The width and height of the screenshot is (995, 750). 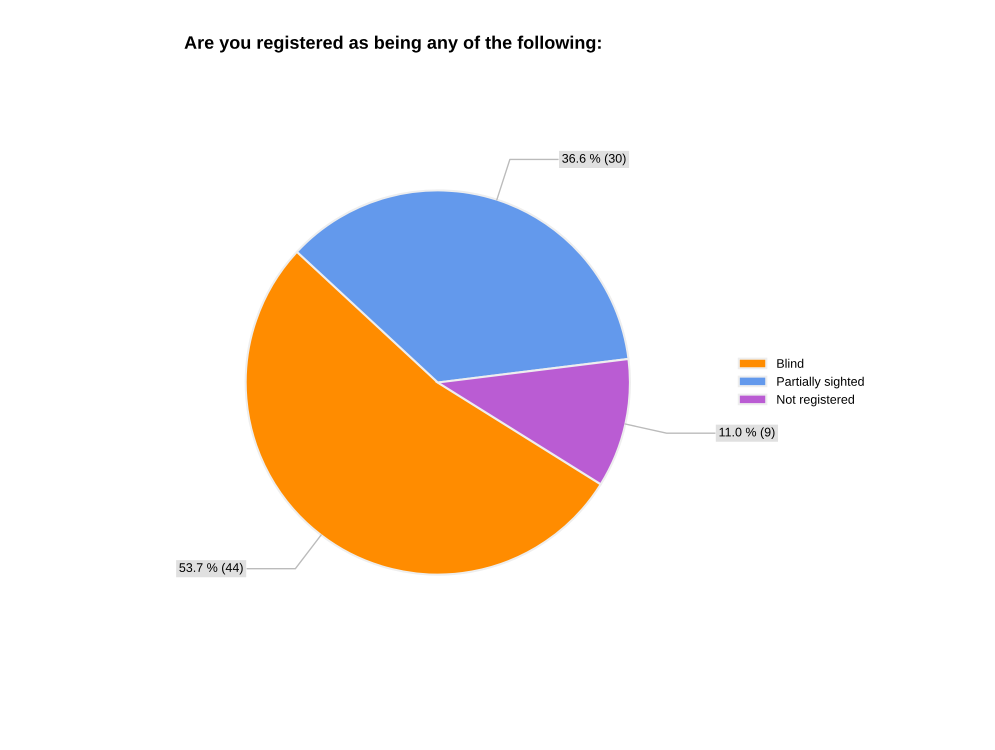 What do you see at coordinates (815, 400) in the screenshot?
I see `legend-label: Not registered` at bounding box center [815, 400].